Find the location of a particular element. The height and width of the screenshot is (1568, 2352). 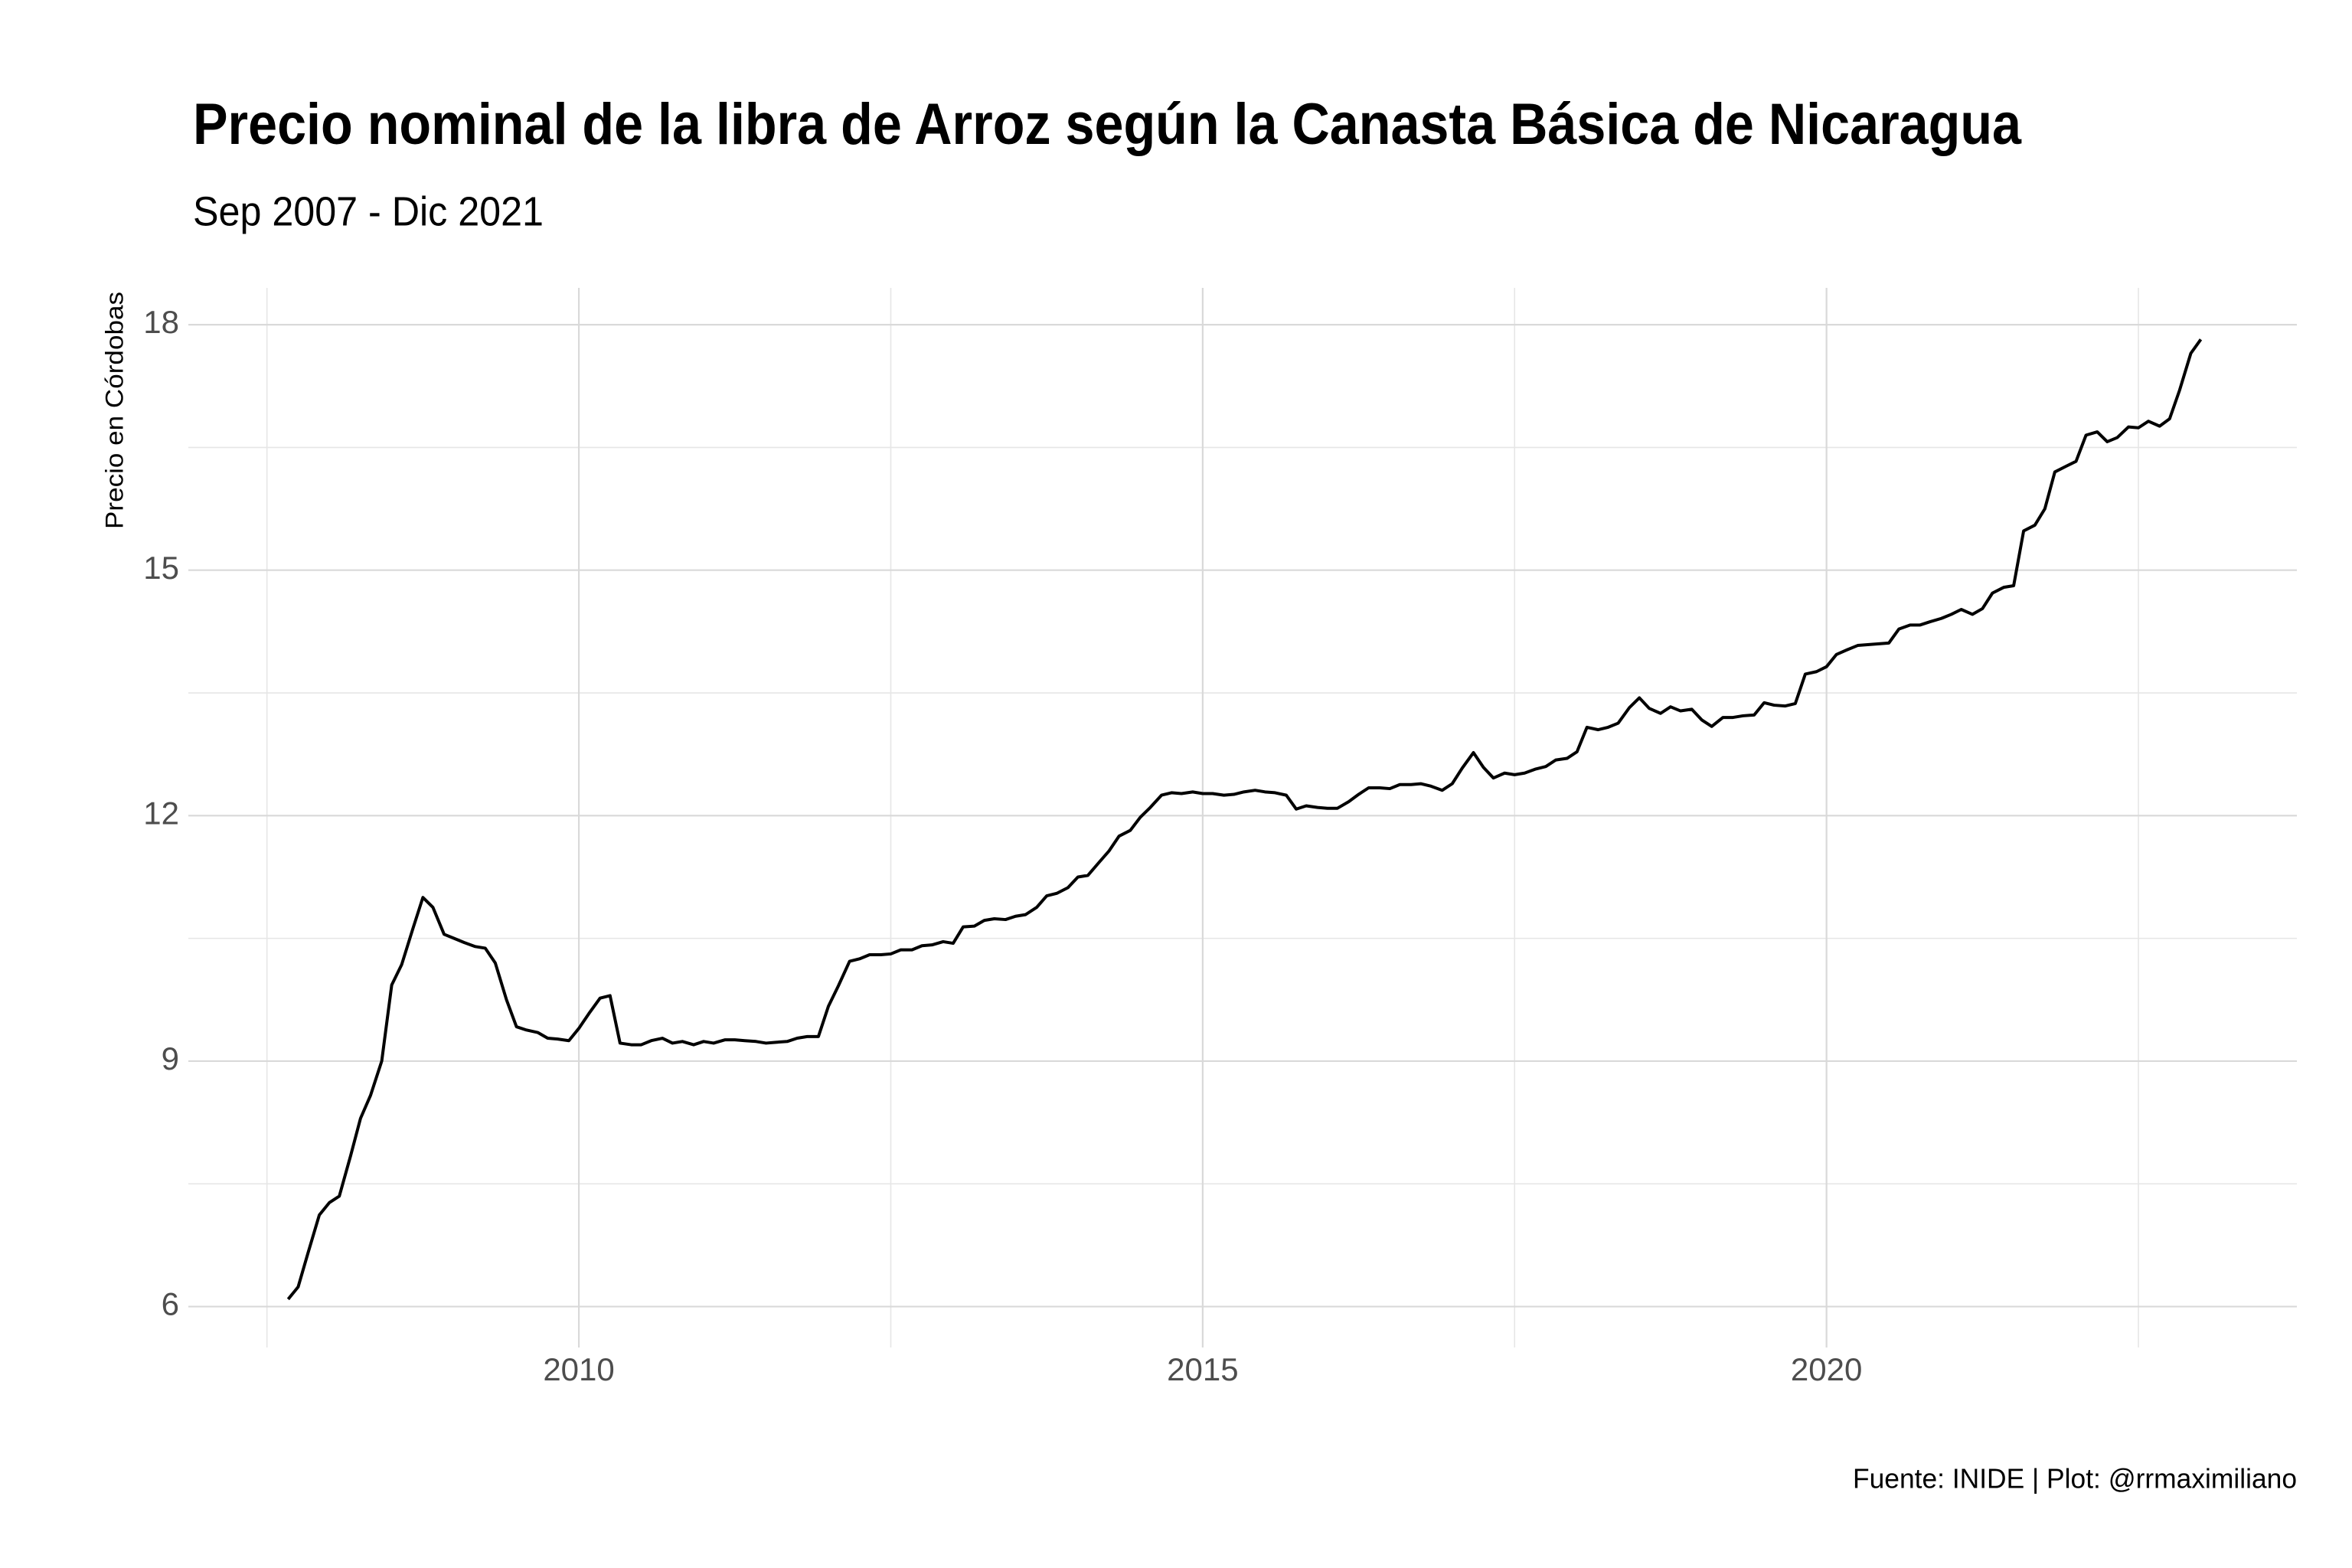

y-tick-label: 15 is located at coordinates (161, 568).